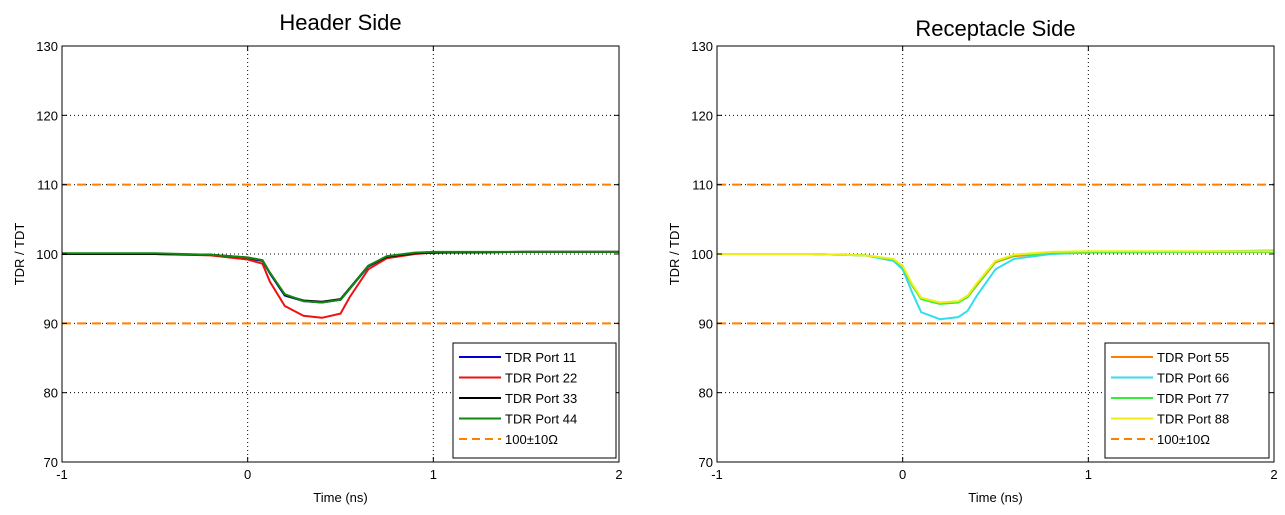  Describe the element at coordinates (1193, 419) in the screenshot. I see `legend-entry: TDR Port 88` at that location.